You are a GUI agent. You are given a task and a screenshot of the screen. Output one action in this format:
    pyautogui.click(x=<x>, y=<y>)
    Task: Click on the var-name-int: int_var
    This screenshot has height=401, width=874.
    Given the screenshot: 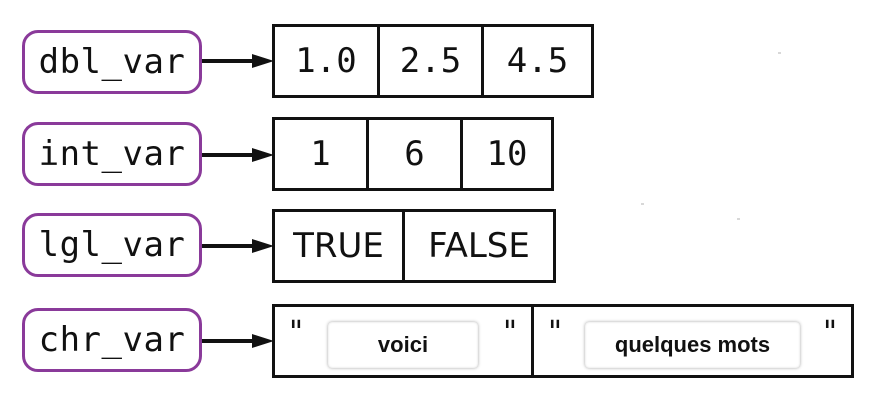 What is the action you would take?
    pyautogui.click(x=112, y=154)
    